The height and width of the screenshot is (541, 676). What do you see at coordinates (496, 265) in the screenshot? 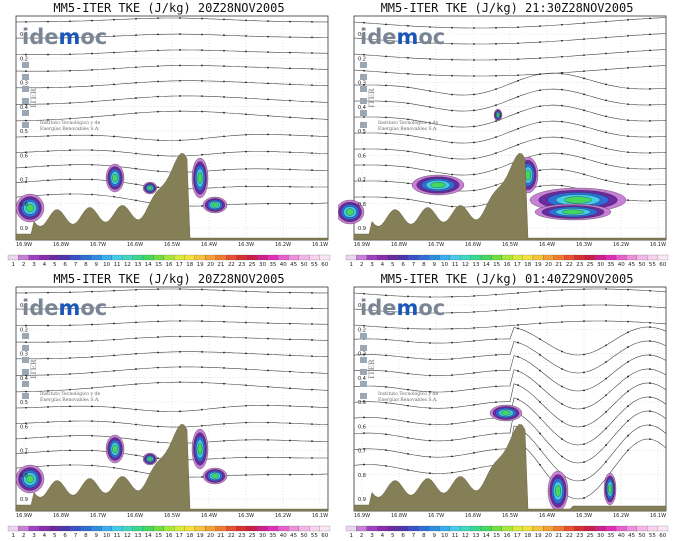
I see `colorbar-label: 15` at bounding box center [496, 265].